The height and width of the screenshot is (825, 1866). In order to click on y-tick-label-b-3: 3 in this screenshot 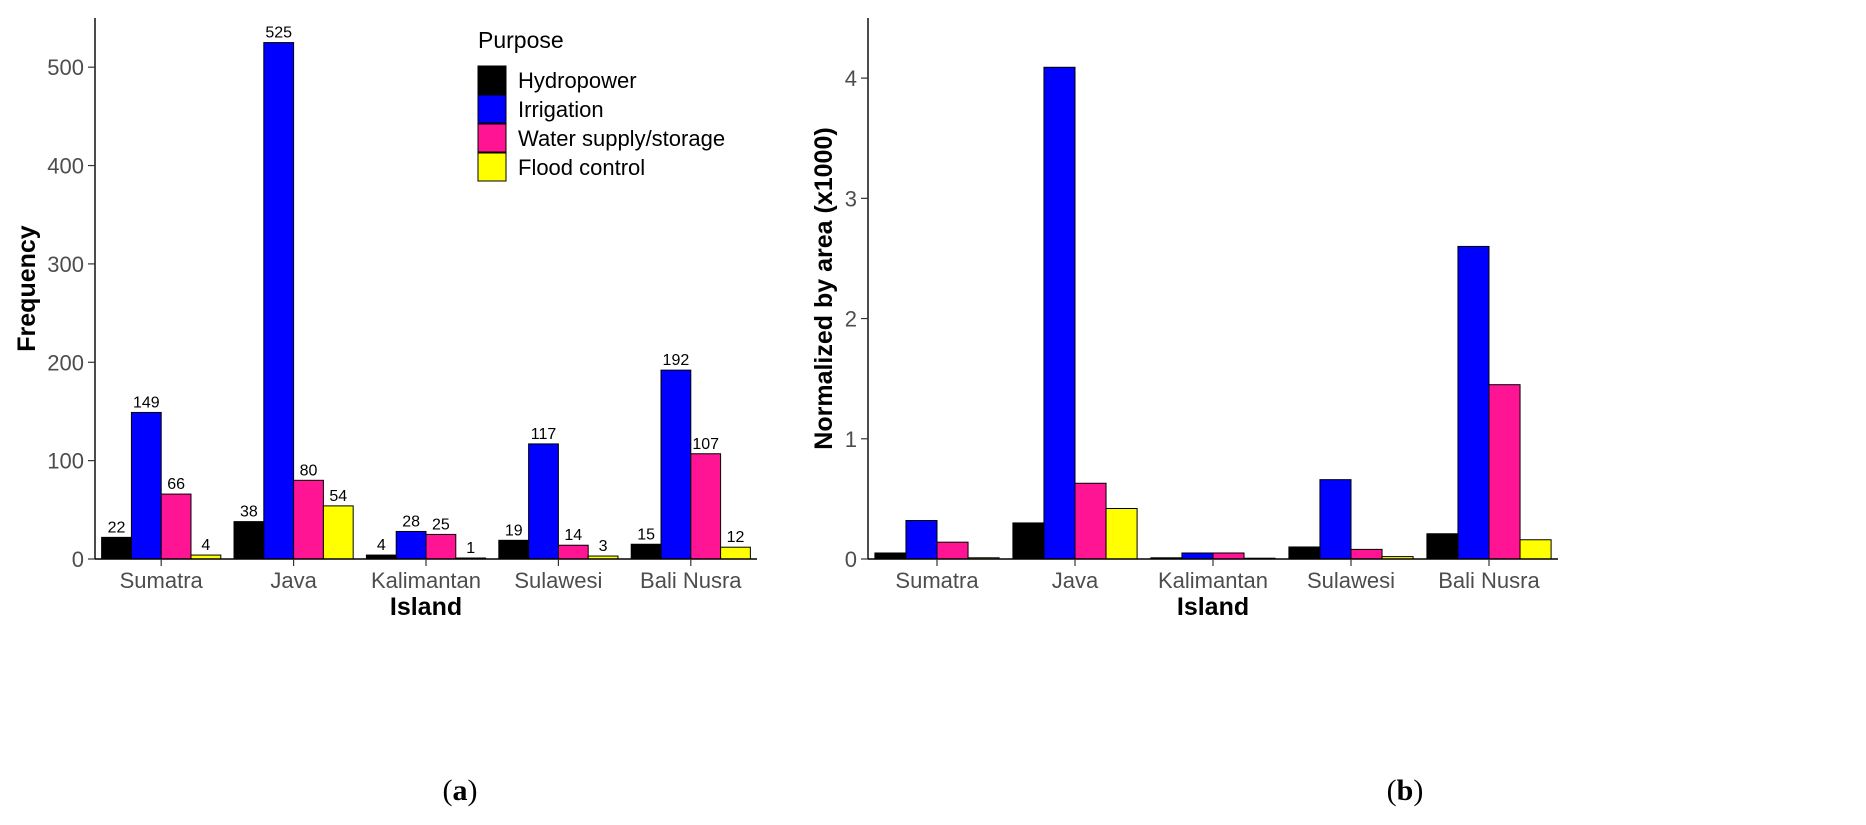, I will do `click(851, 198)`.